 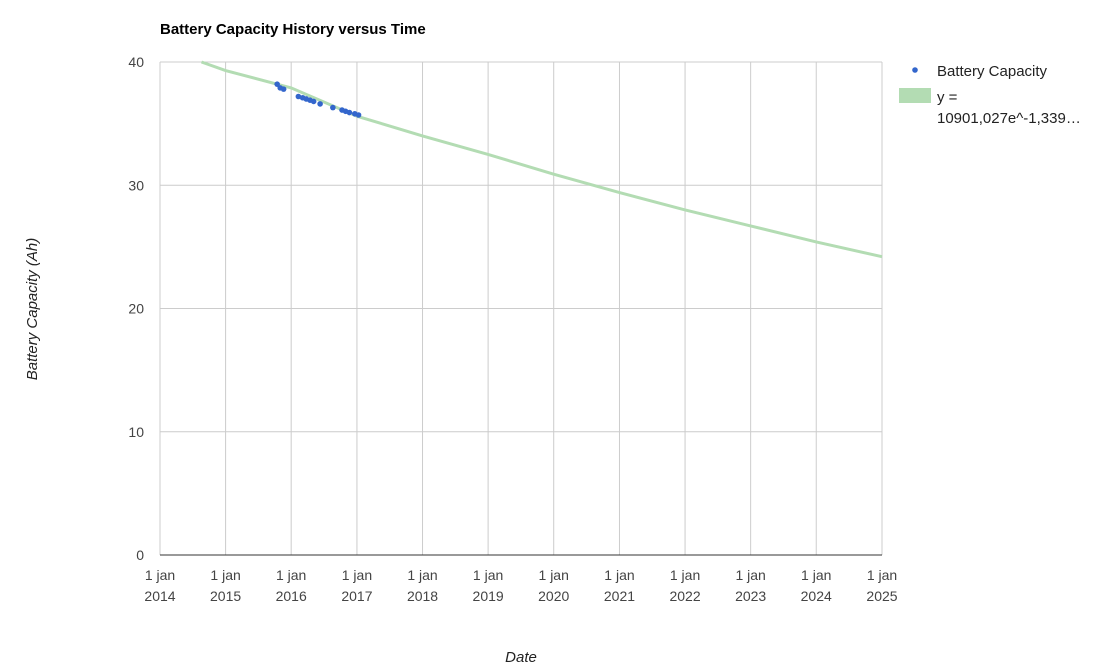 I want to click on x-tick-label-year: 2014, so click(x=159, y=596).